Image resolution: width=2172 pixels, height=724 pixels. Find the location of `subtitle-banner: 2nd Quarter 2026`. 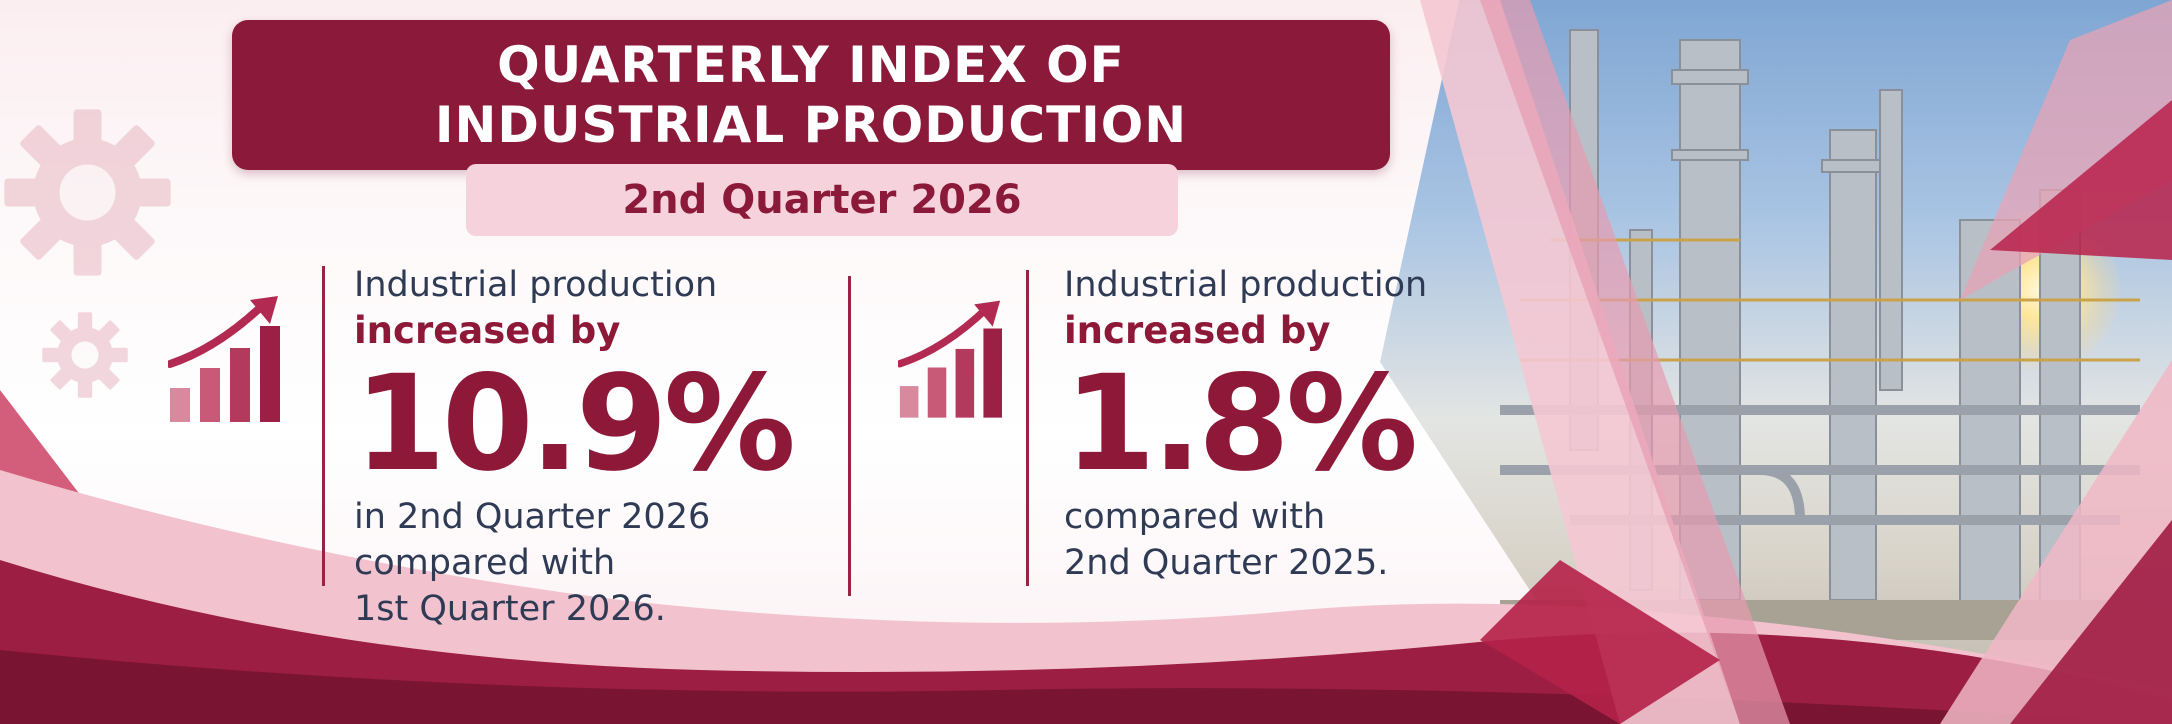

subtitle-banner: 2nd Quarter 2026 is located at coordinates (822, 200).